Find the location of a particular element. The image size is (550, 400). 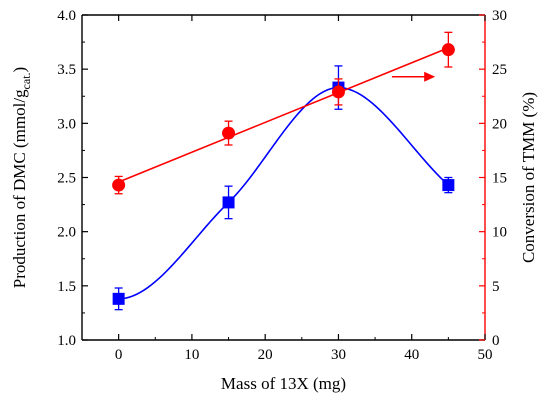

y-right-tick-label: 25 is located at coordinates (499, 70).